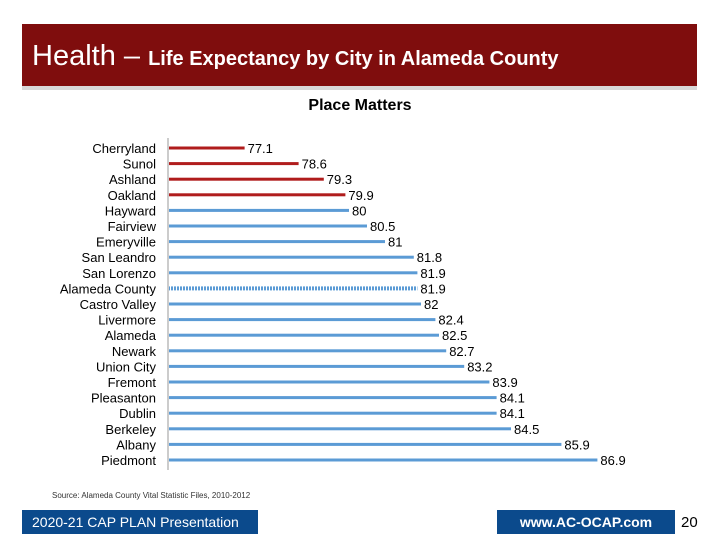 The width and height of the screenshot is (720, 540). I want to click on category-label: Fremont, so click(132, 382).